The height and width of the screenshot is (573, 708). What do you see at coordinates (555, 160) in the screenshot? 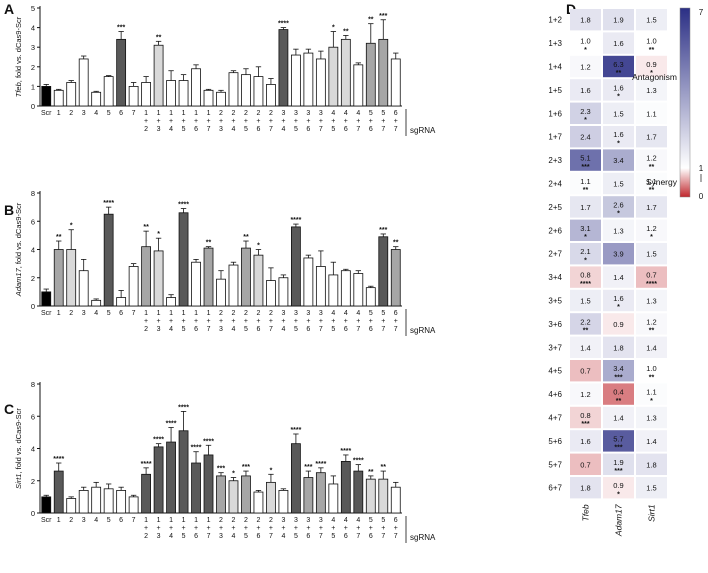
I see `heatmap-row-label: 2+3` at bounding box center [555, 160].